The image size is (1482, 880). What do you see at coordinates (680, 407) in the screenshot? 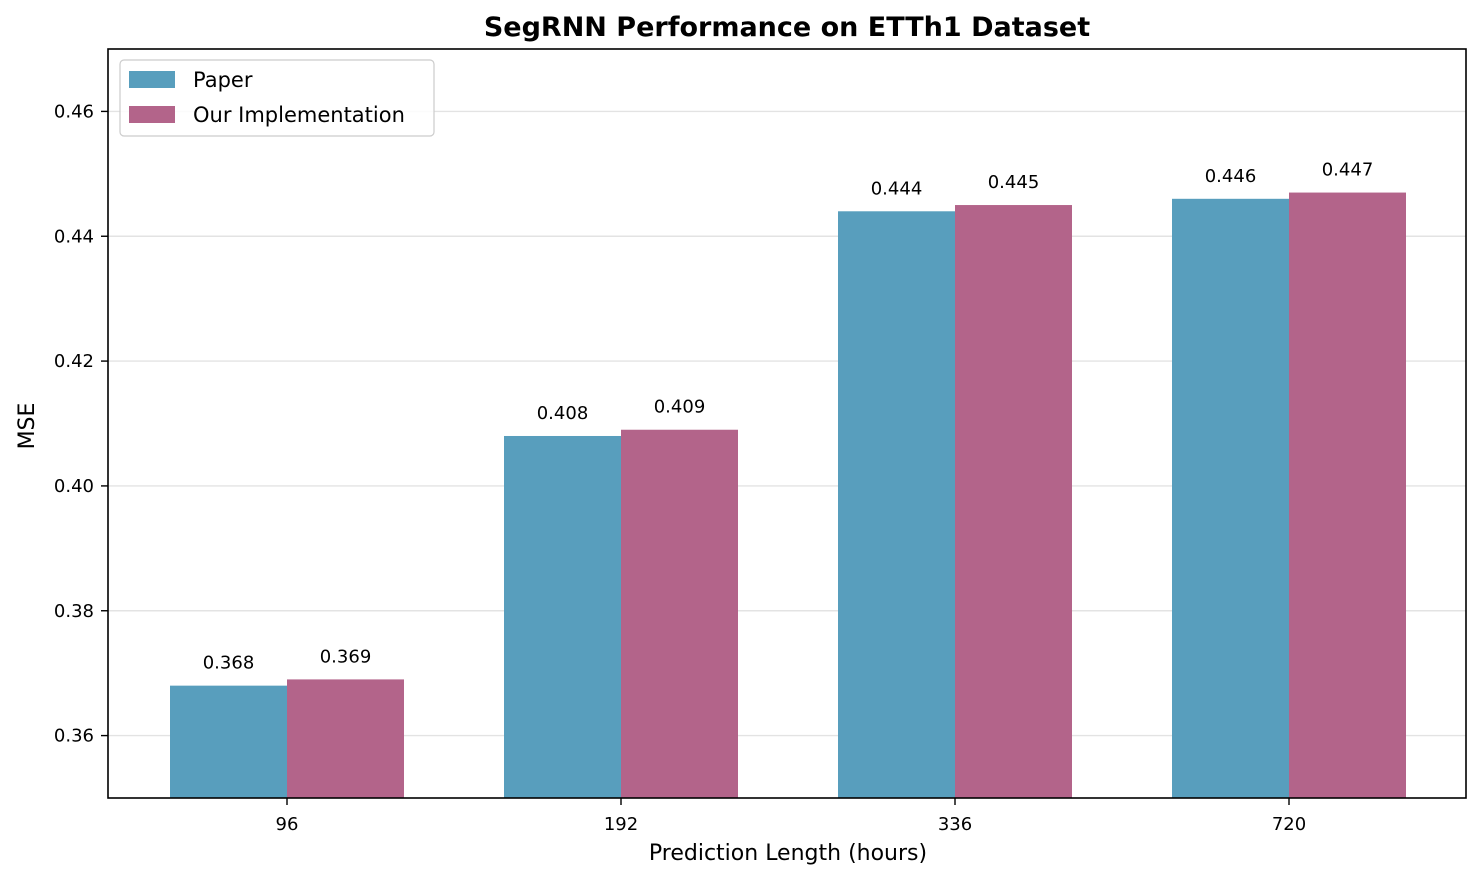
I see `data-label: 0.409` at bounding box center [680, 407].